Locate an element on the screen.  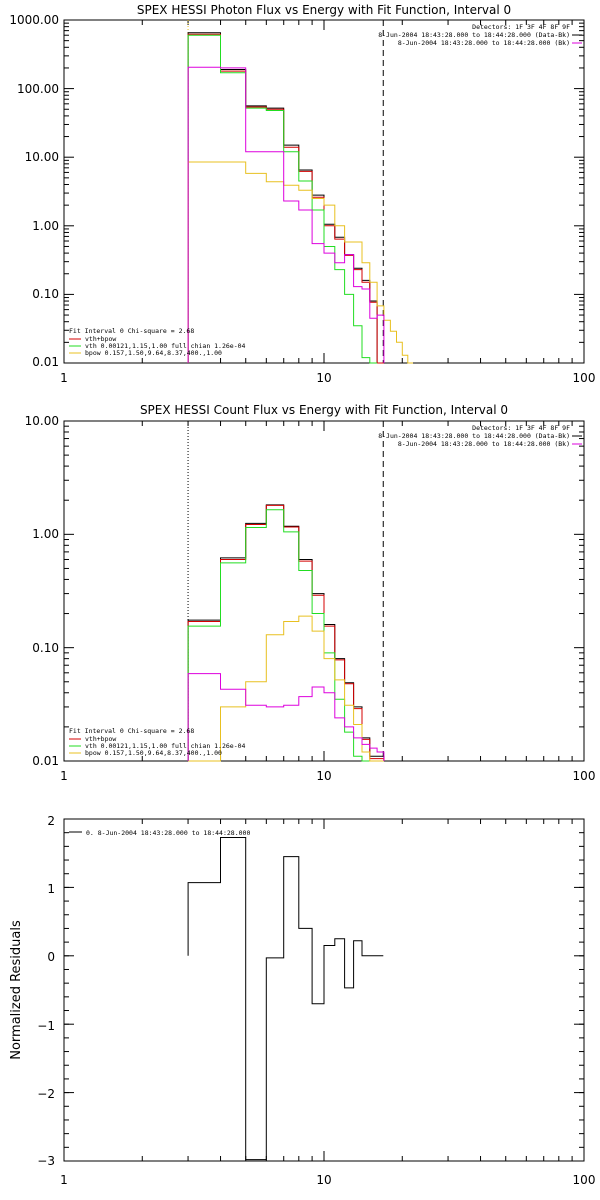
y-tick-label: −3 is located at coordinates (46, 1161).